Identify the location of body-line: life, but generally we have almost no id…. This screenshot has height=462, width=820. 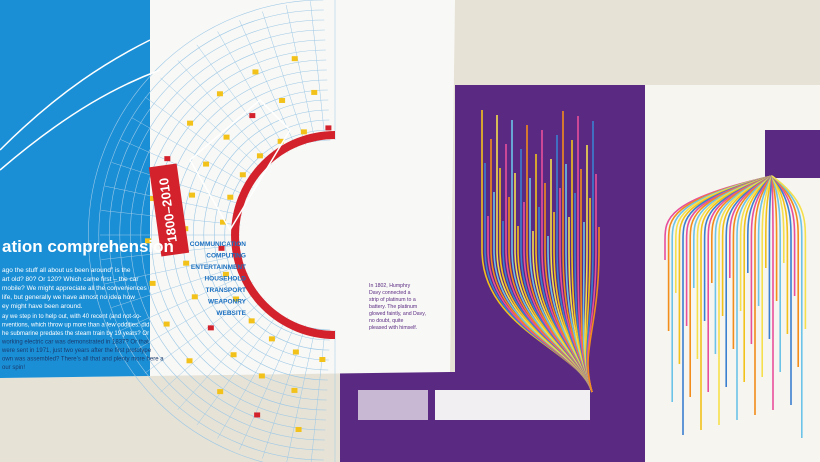
(68, 297).